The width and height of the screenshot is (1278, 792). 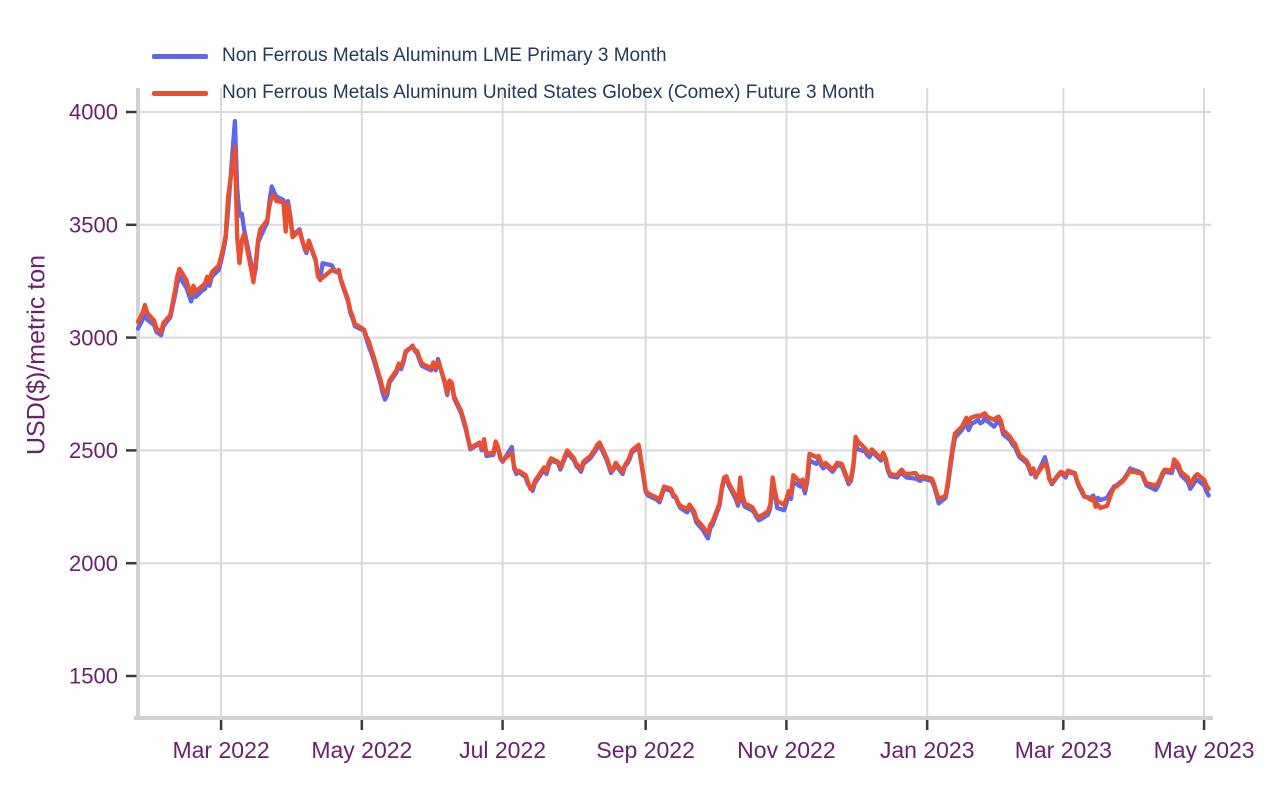 I want to click on x-tick-label: Mar 2023, so click(x=1063, y=750).